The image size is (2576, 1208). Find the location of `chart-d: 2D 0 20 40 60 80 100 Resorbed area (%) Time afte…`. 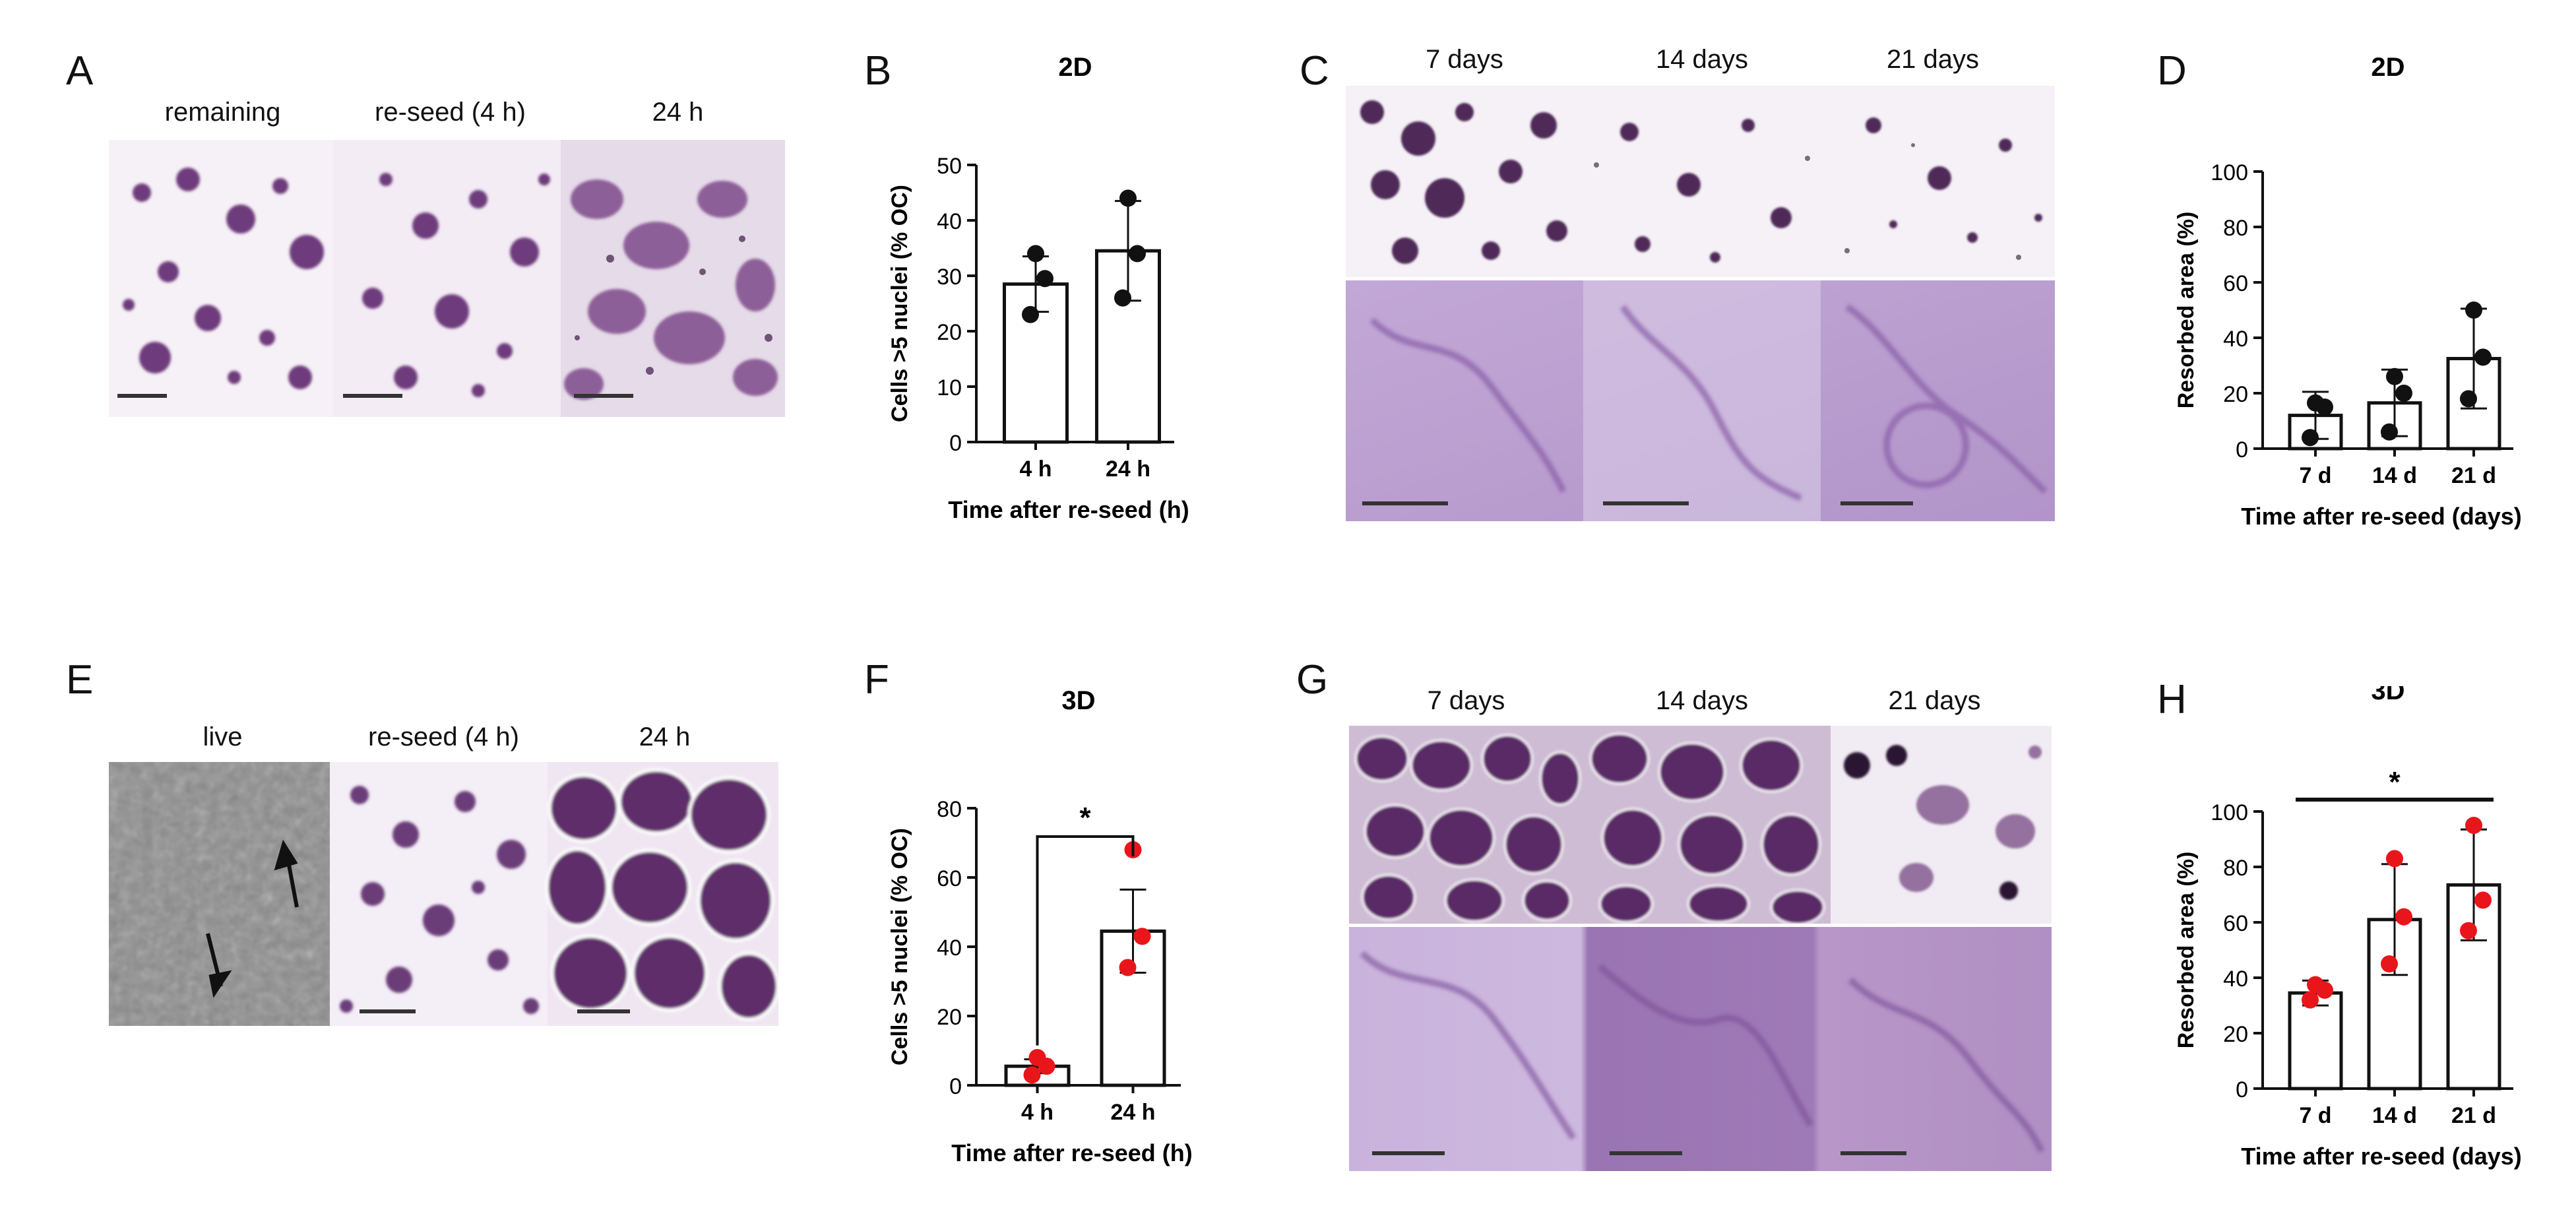

chart-d: 2D 0 20 40 60 80 100 Resorbed area (%) Time afte… is located at coordinates (2348, 291).